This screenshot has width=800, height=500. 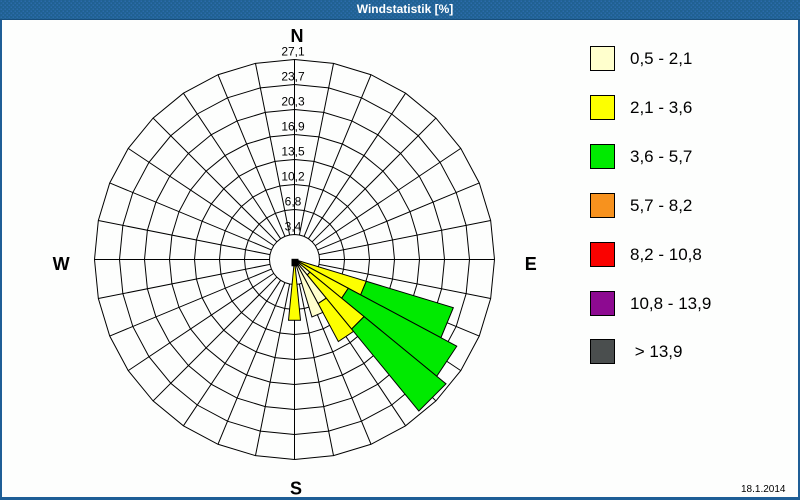 What do you see at coordinates (293, 52) in the screenshot?
I see `svg-text: 27,1` at bounding box center [293, 52].